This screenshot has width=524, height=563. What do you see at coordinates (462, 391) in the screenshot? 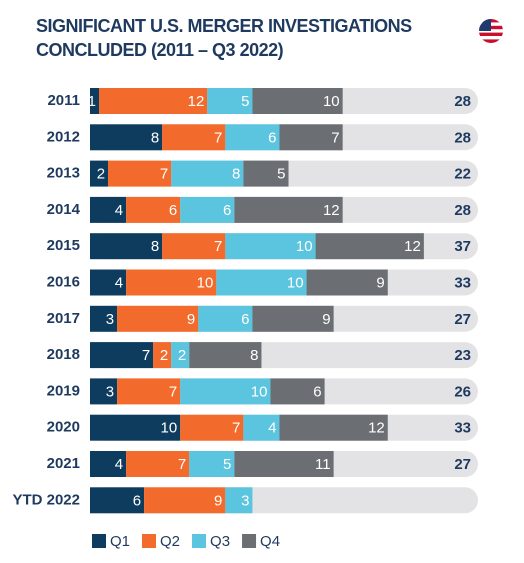
I see `total-label: 26` at bounding box center [462, 391].